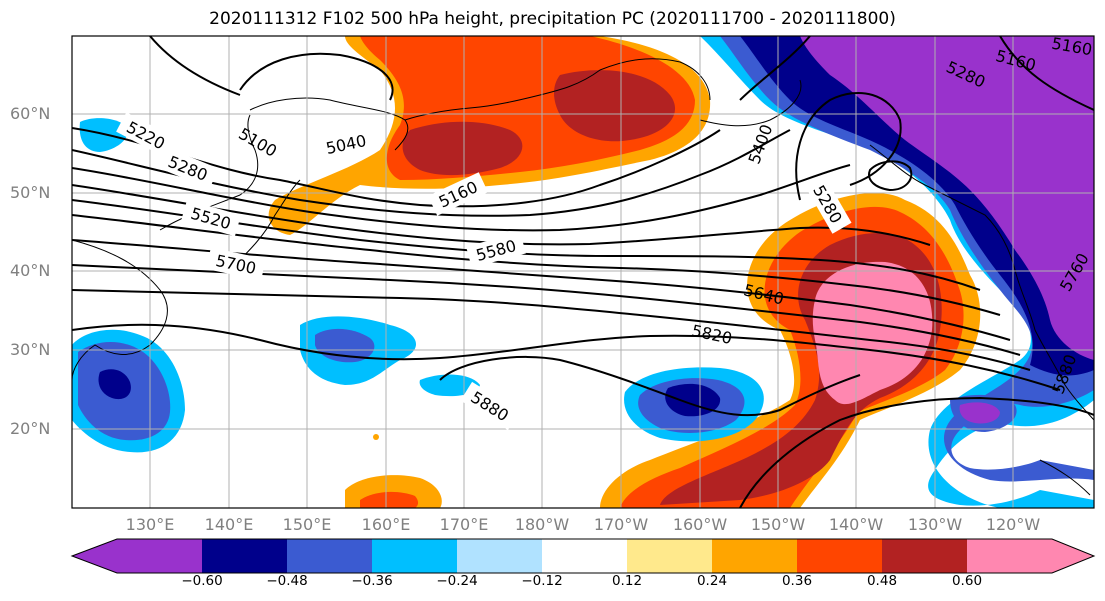 The width and height of the screenshot is (1105, 601). I want to click on colorbar-tick: 0.12, so click(627, 581).